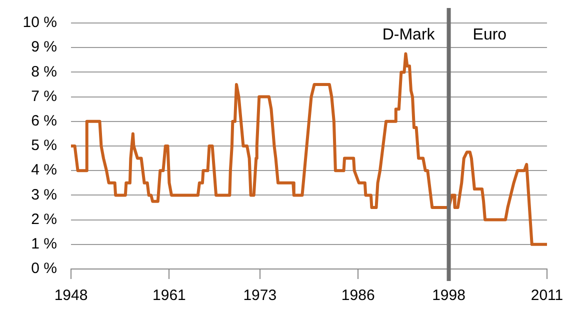  What do you see at coordinates (44, 244) in the screenshot?
I see `y-tick-label: 1 %` at bounding box center [44, 244].